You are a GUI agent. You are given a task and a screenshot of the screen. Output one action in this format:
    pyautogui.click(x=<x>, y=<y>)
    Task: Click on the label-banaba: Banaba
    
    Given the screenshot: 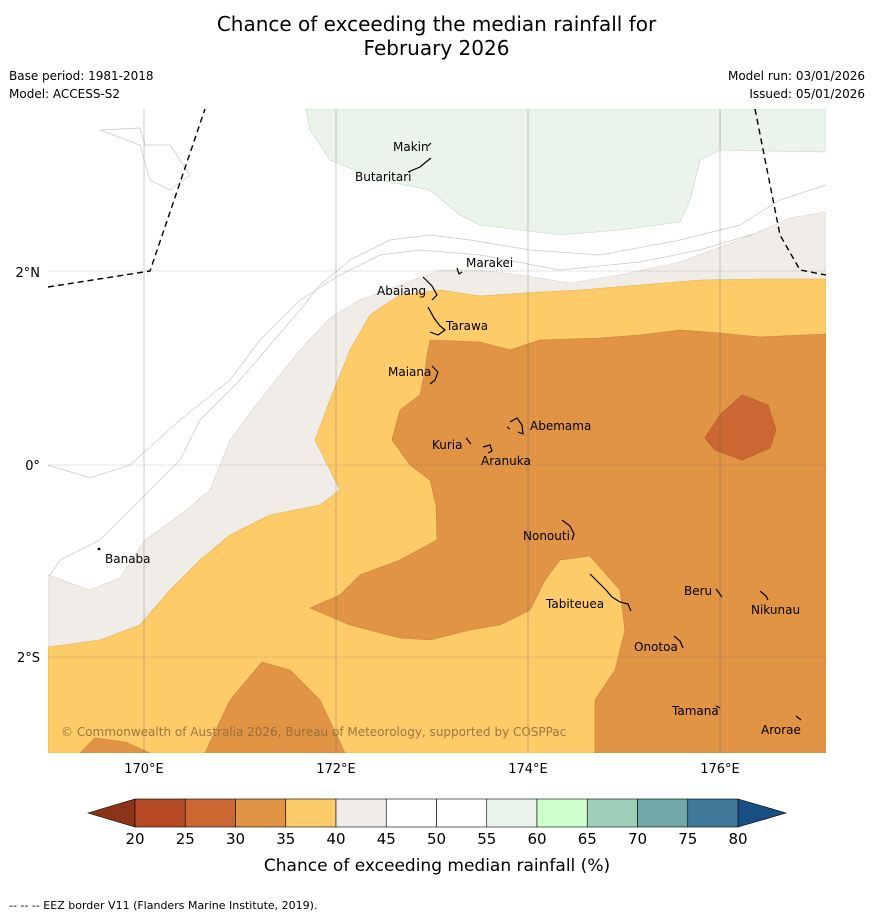 What is the action you would take?
    pyautogui.click(x=128, y=559)
    